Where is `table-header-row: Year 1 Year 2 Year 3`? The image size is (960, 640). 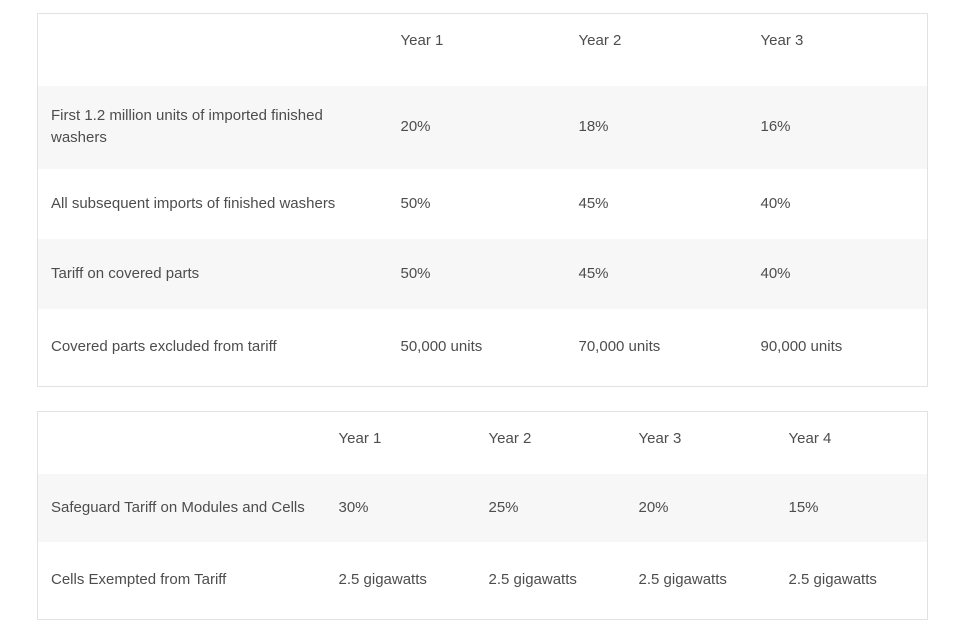
table-header-row: Year 1 Year 2 Year 3 is located at coordinates (483, 50).